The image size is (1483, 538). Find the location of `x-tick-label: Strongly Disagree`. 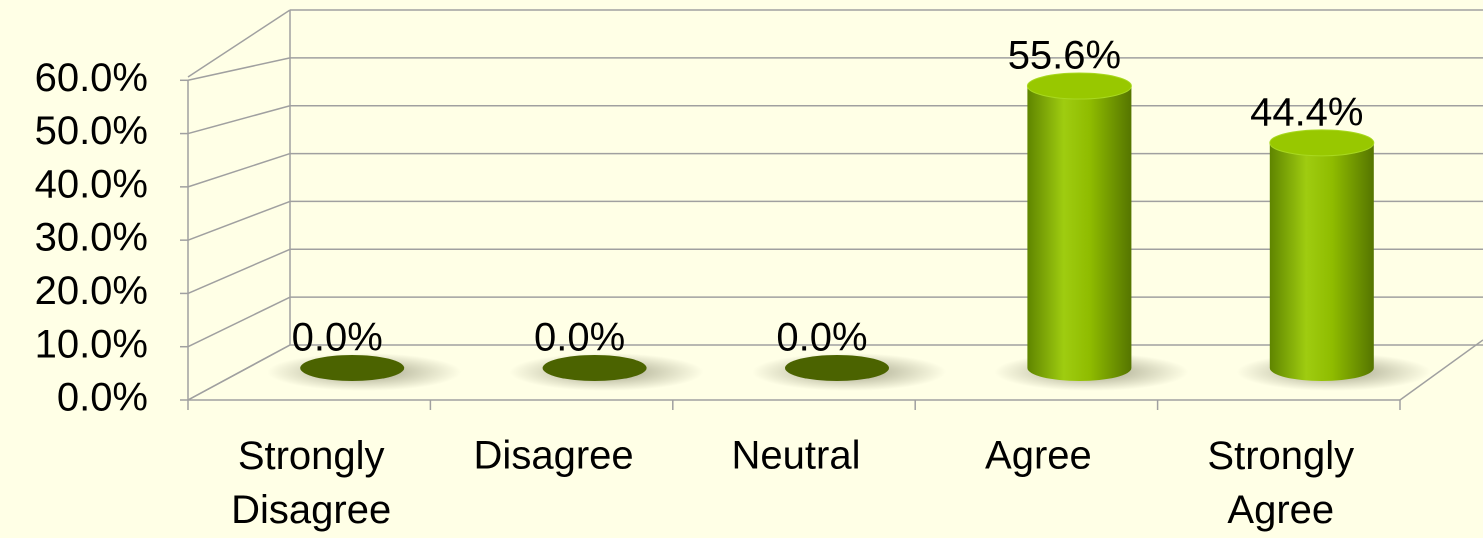

x-tick-label: Strongly Disagree is located at coordinates (311, 483).